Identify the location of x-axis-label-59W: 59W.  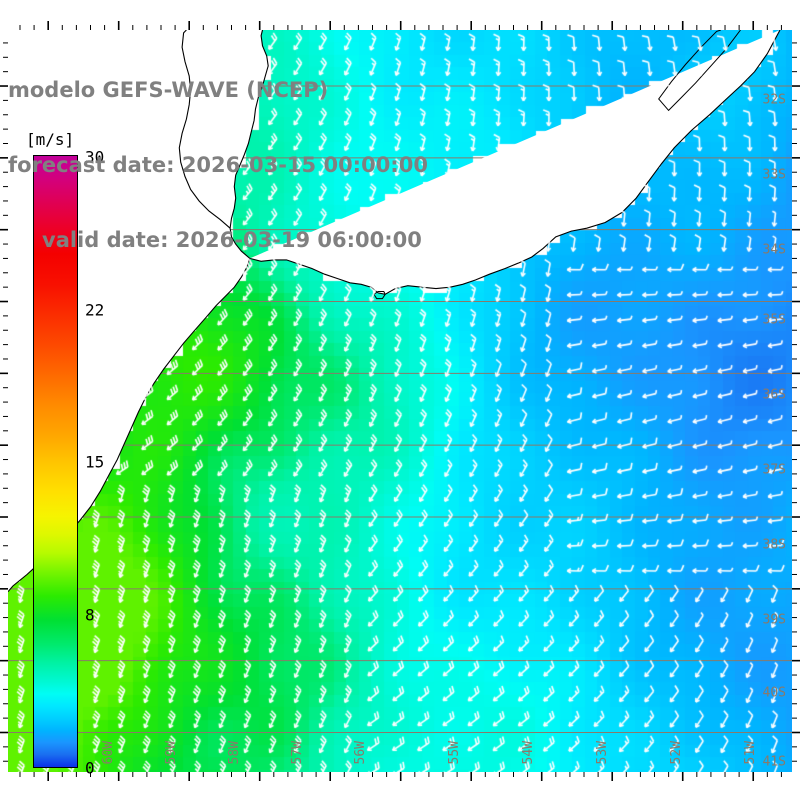
(171, 752).